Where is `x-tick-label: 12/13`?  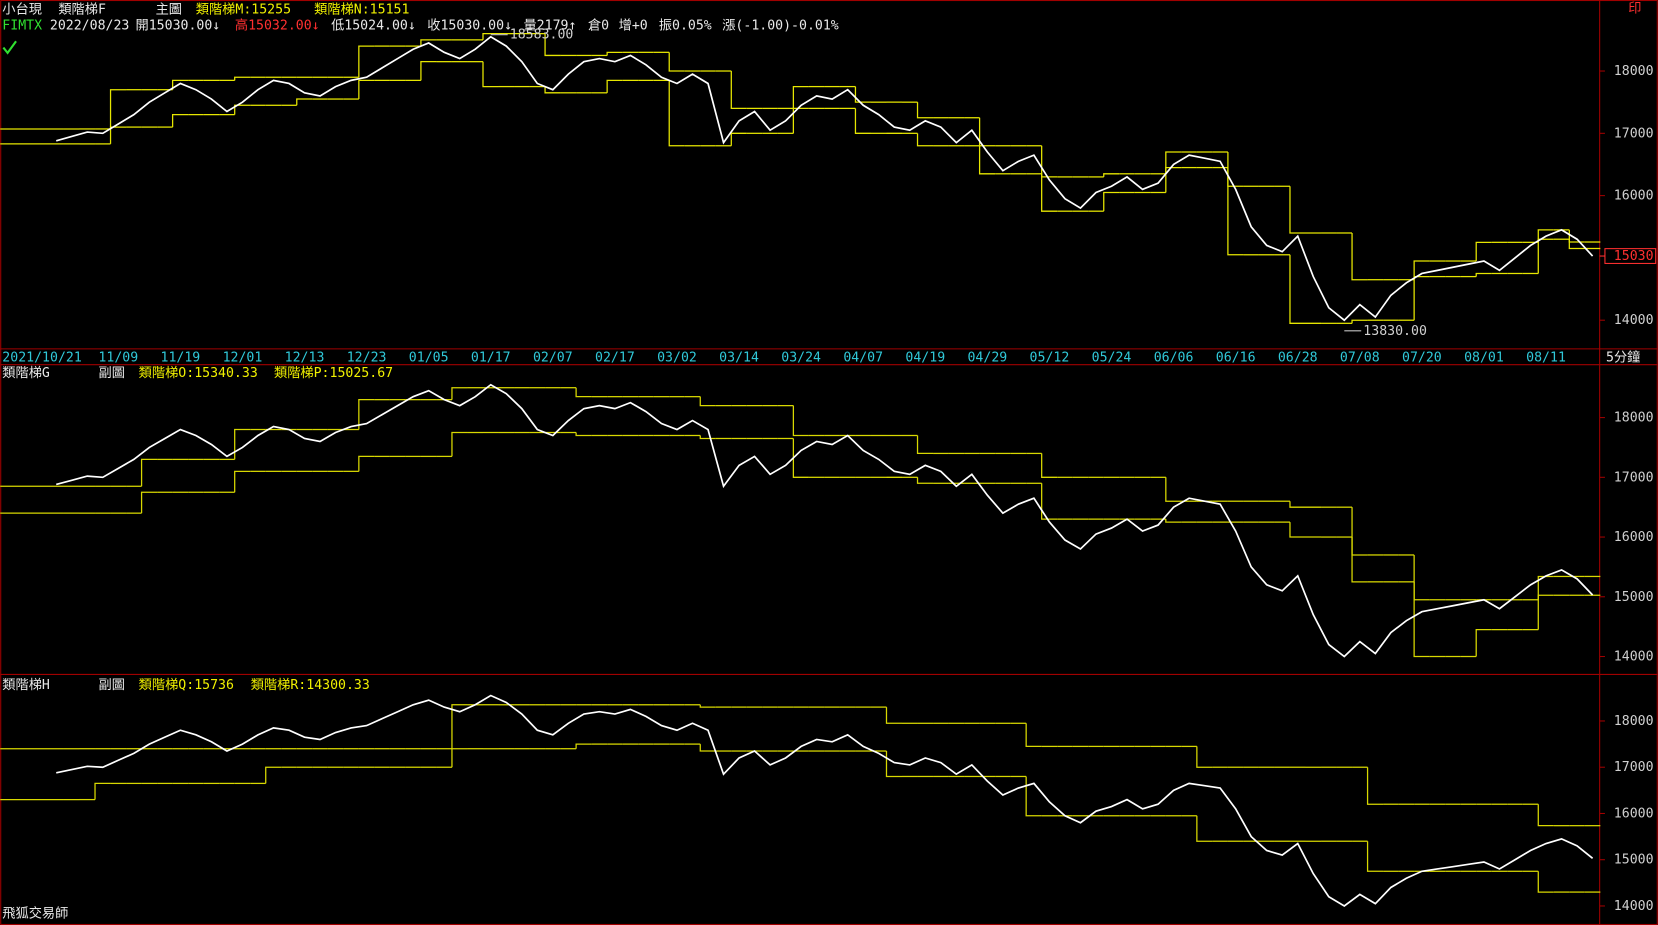
x-tick-label: 12/13 is located at coordinates (305, 357).